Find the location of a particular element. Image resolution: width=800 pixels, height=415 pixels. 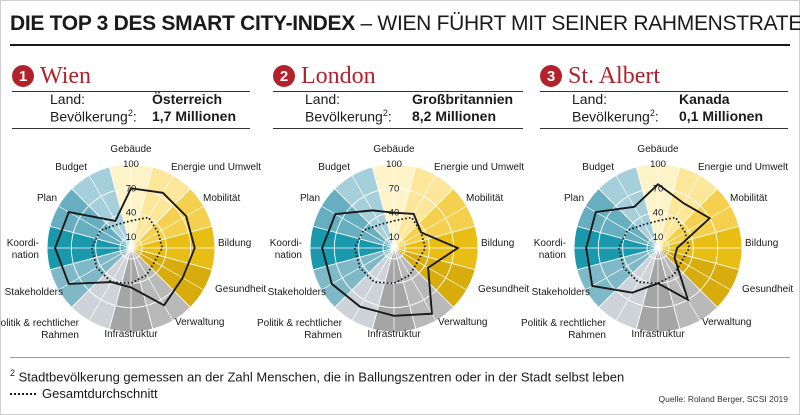

headline-bold: DIE TOP 3 DES SMART CITY-INDEX is located at coordinates (182, 23).